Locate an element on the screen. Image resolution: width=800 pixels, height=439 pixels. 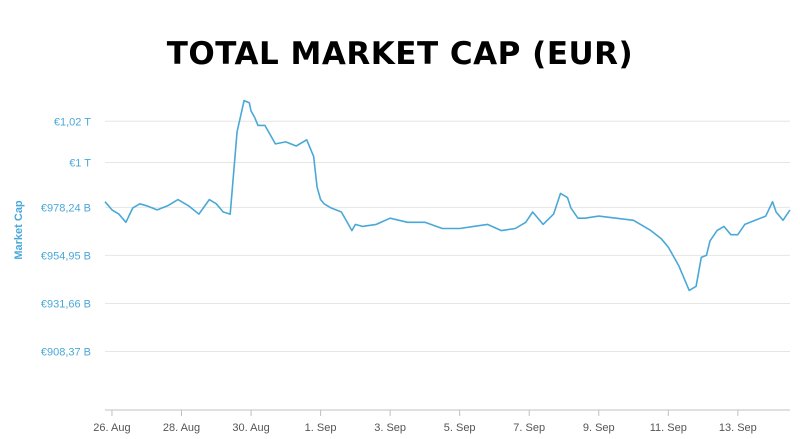
x-tick-label: 13. Sep is located at coordinates (738, 428).